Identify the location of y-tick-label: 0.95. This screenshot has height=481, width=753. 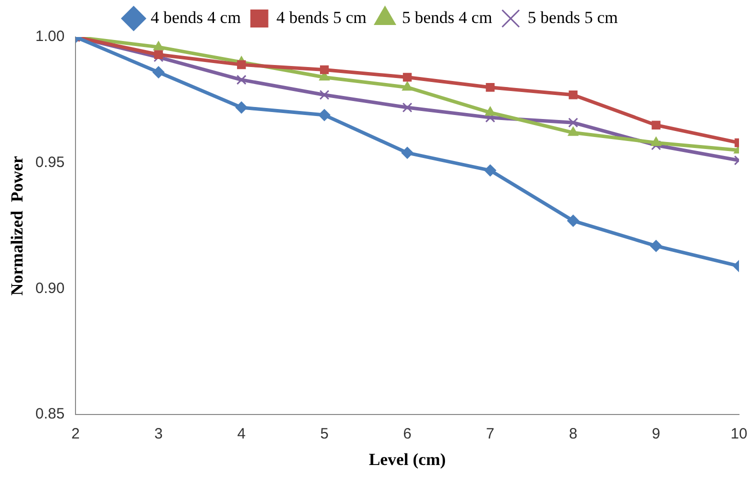
(50, 163).